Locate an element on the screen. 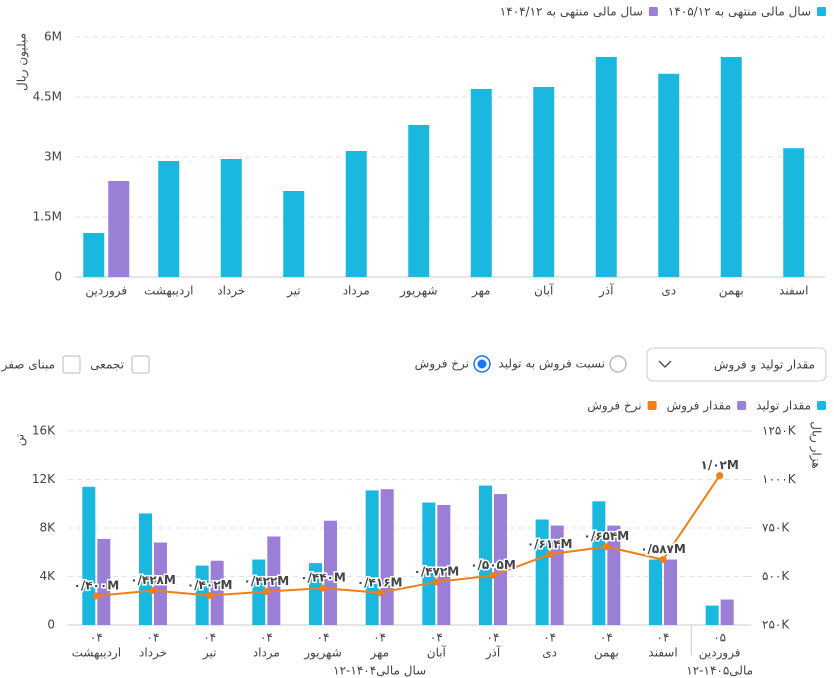 This screenshot has width=834, height=678. y2-tick-label: ۷۵۰K is located at coordinates (776, 528).